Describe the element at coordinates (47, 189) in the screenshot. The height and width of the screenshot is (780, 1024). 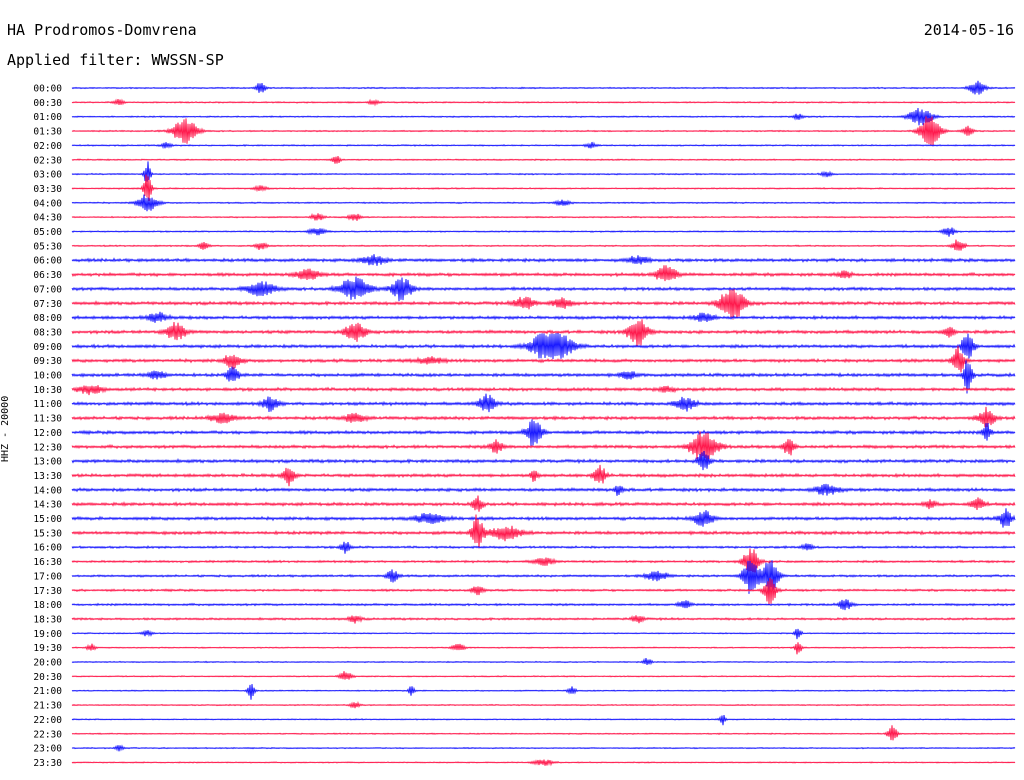
I see `time-tick-label: 03:30` at that location.